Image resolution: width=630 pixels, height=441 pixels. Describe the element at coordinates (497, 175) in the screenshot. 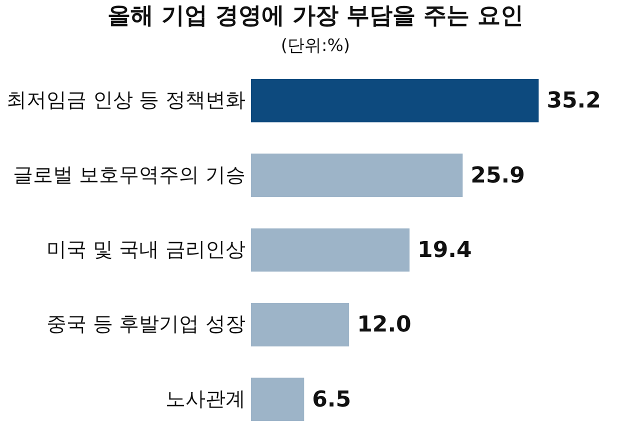

I see `data-label: 25.9` at that location.